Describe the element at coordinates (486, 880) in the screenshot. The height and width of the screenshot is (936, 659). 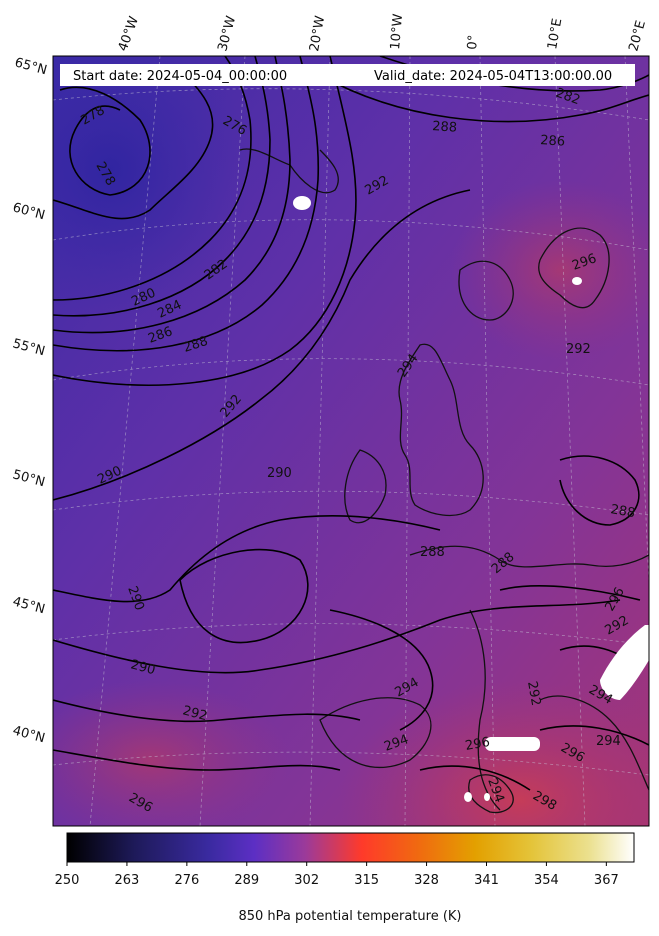
I see `colorbar-tick-label: 341` at that location.